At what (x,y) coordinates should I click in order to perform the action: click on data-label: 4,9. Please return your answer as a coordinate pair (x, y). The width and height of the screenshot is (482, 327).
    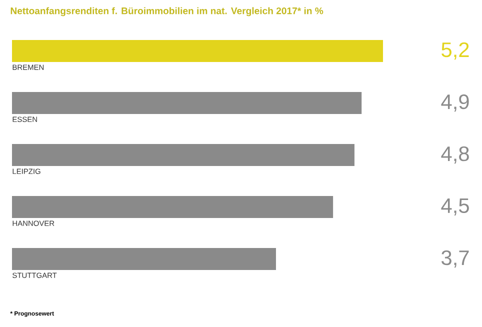
    Looking at the image, I should click on (455, 103).